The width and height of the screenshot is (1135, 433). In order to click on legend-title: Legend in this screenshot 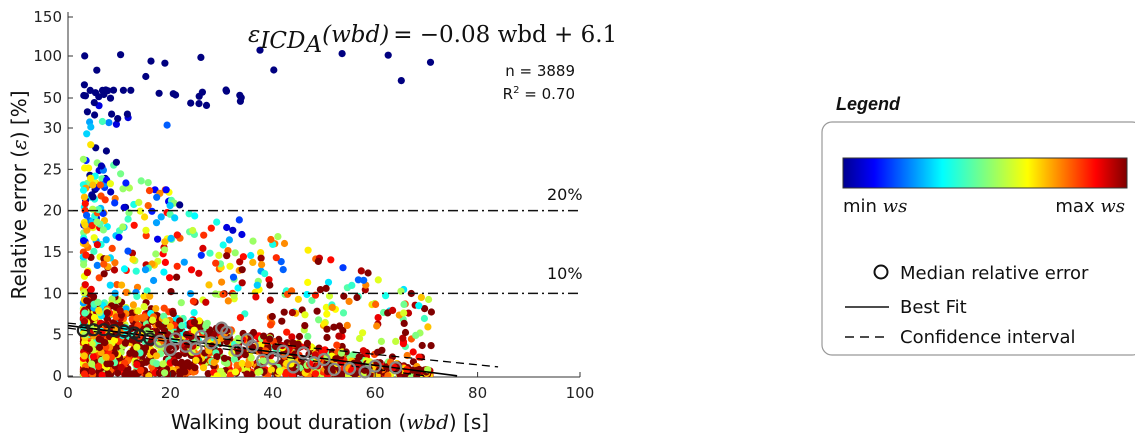, I will do `click(868, 104)`.